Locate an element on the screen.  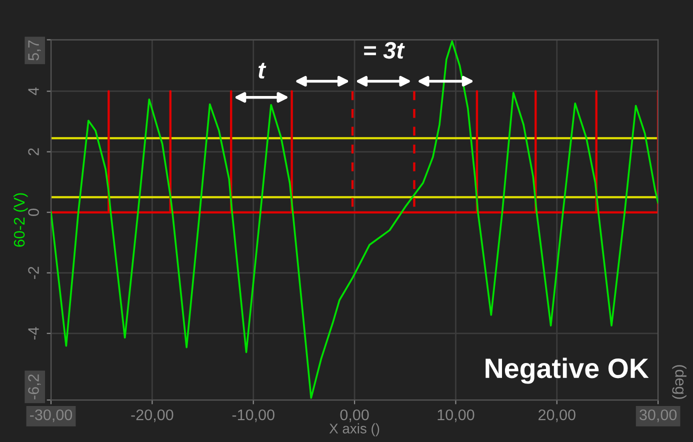
x-tick-label: -10,00 is located at coordinates (253, 415).